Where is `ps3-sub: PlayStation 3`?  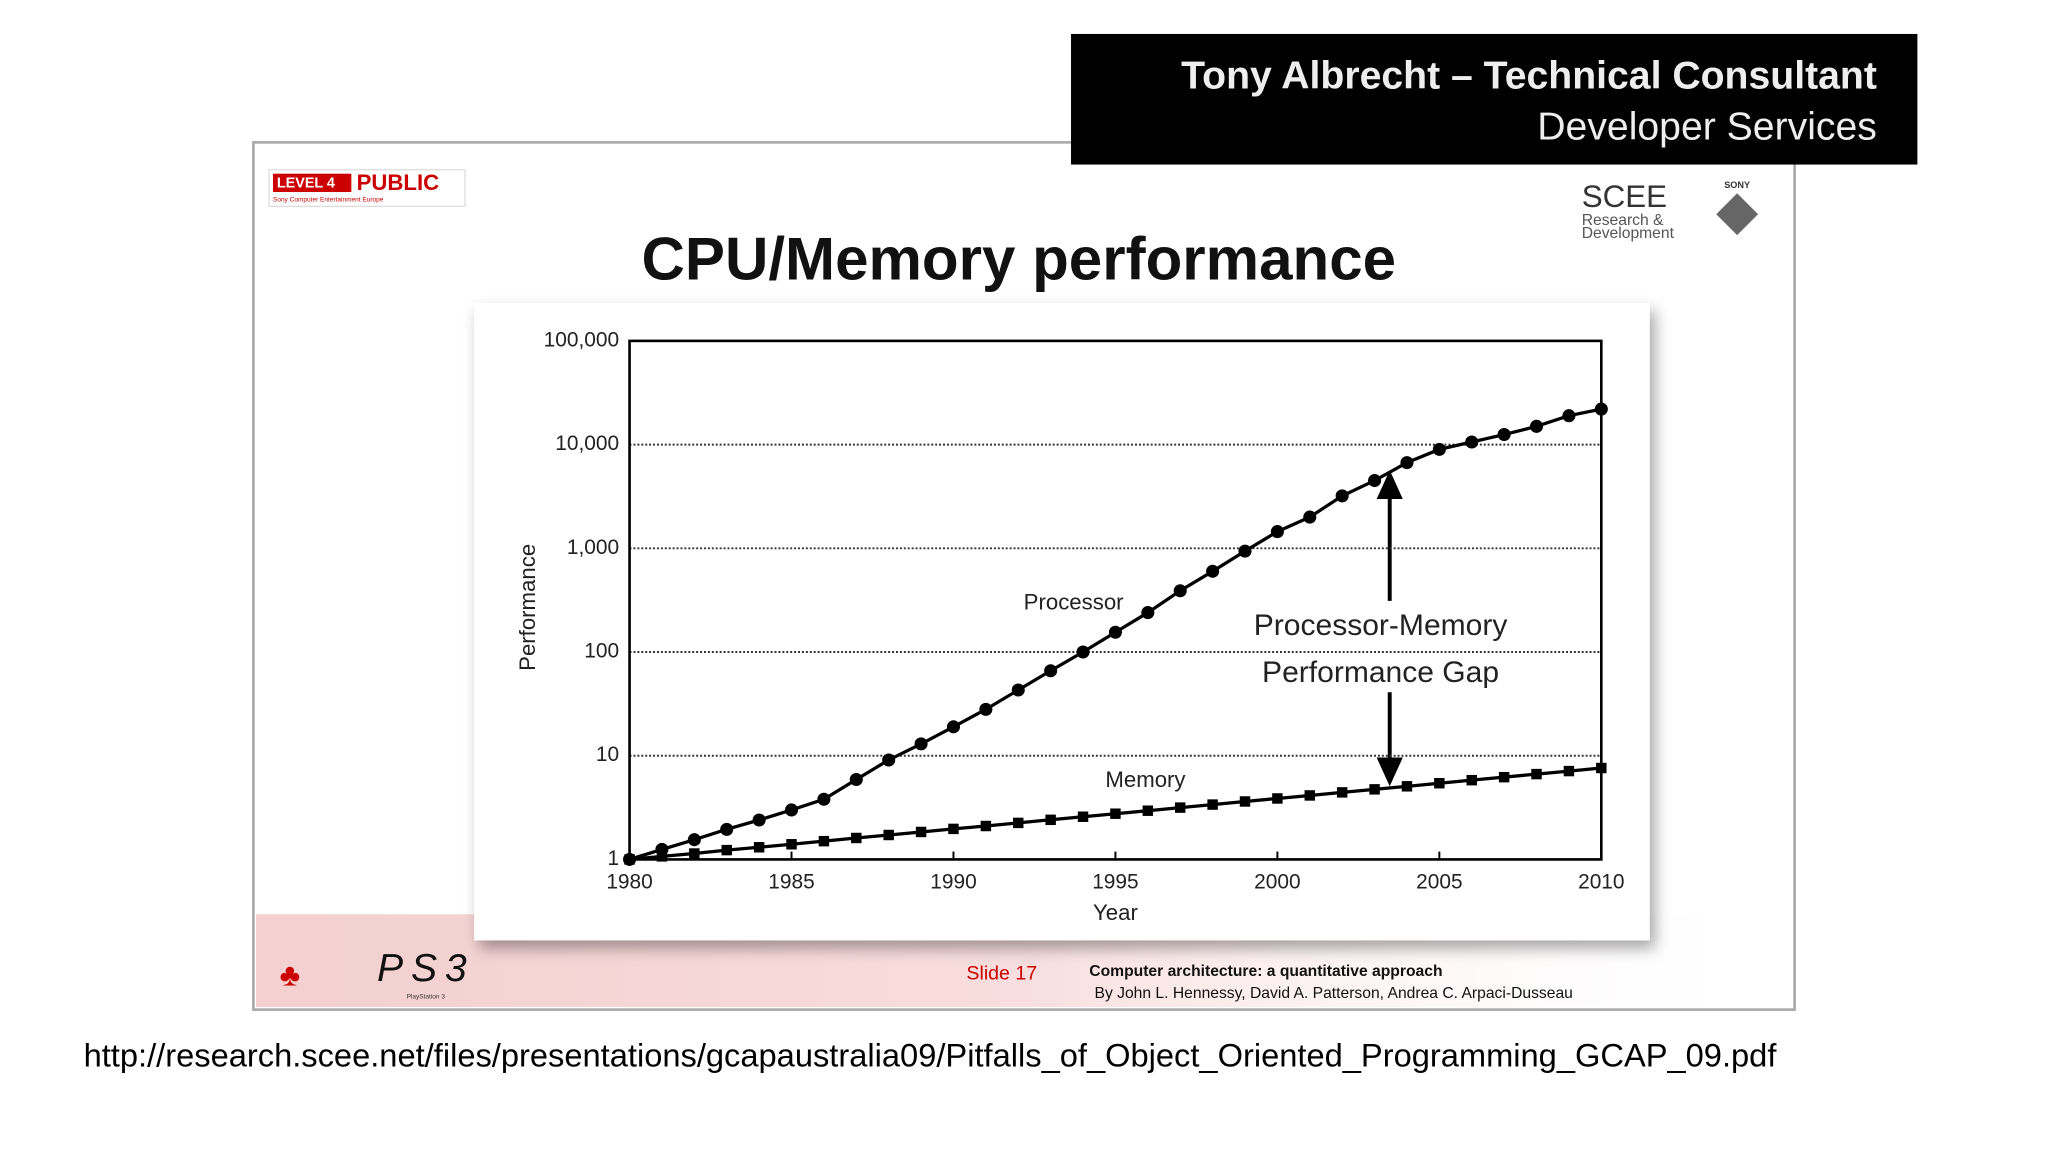
ps3-sub: PlayStation 3 is located at coordinates (426, 996).